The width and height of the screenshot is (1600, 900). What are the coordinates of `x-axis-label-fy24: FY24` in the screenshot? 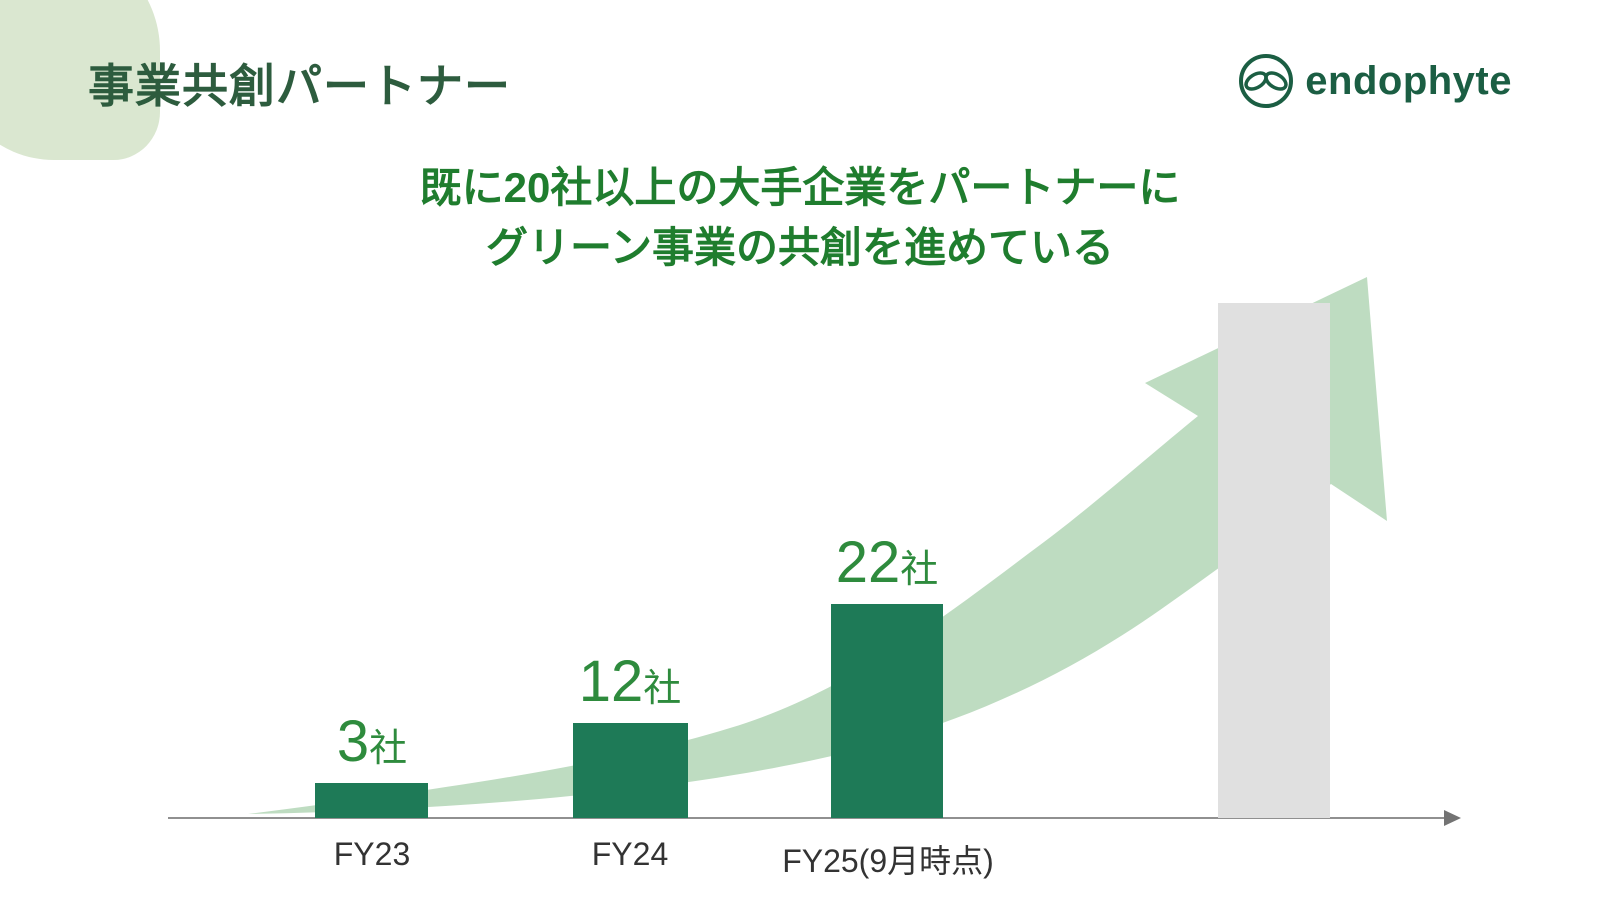 It's located at (630, 854).